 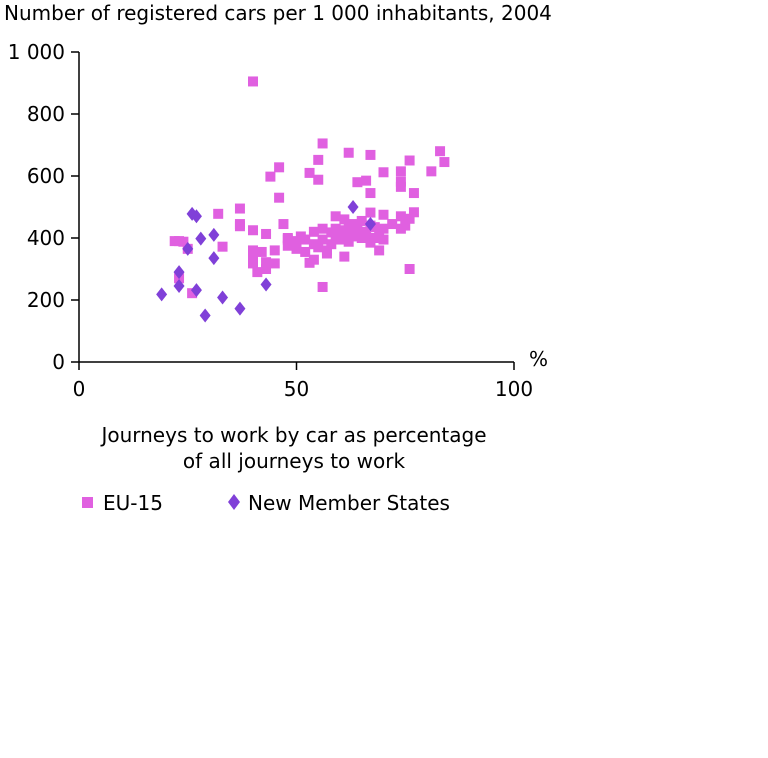 I want to click on legend-label-new-member-states: New Member States, so click(x=349, y=503).